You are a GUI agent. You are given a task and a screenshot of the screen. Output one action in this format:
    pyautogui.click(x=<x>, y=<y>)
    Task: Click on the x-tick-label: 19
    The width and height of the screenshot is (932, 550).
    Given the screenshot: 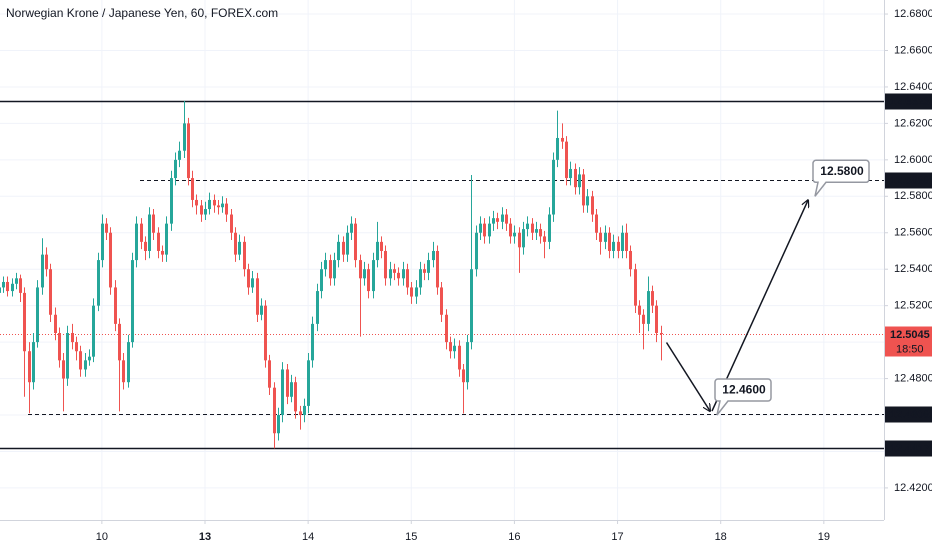 What is the action you would take?
    pyautogui.click(x=824, y=537)
    